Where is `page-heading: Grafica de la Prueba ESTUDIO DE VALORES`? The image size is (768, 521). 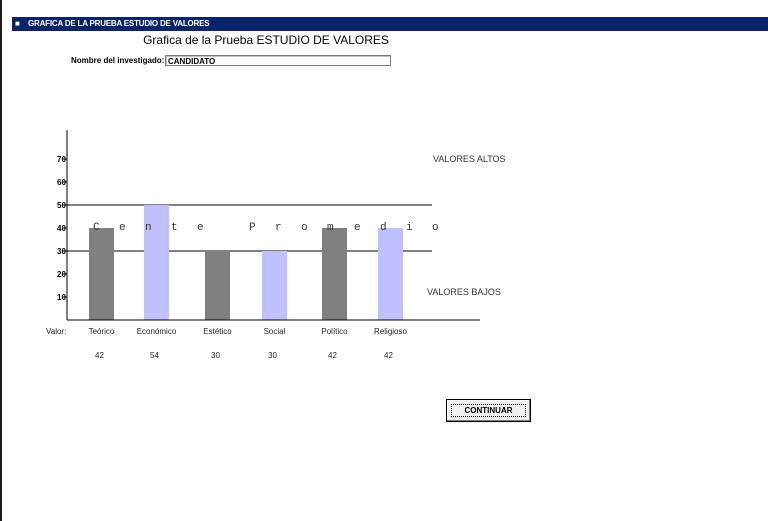 page-heading: Grafica de la Prueba ESTUDIO DE VALORES is located at coordinates (266, 40).